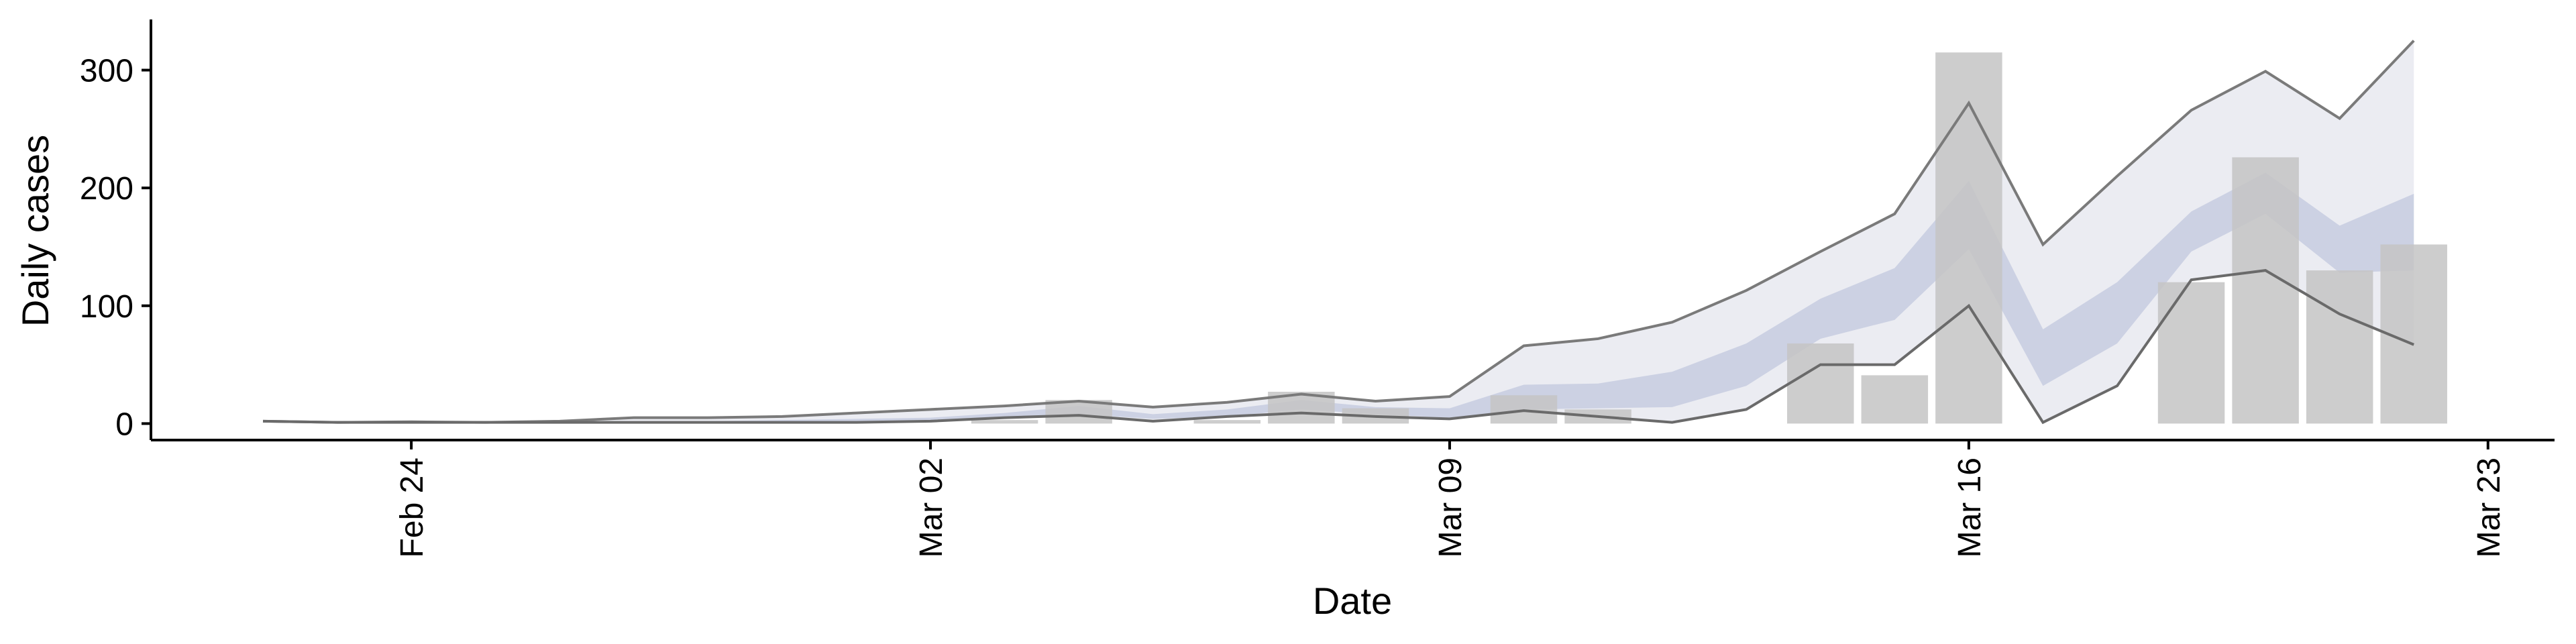  I want to click on x-tick-label: Mar 16, so click(1970, 507).